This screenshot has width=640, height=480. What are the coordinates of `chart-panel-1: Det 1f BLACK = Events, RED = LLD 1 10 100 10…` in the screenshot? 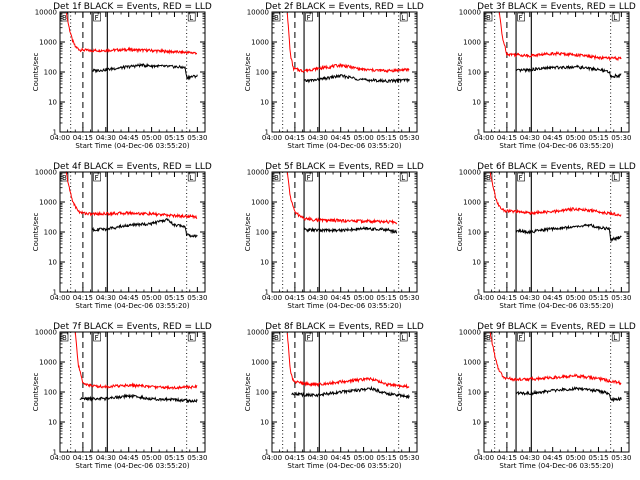 It's located at (122, 76).